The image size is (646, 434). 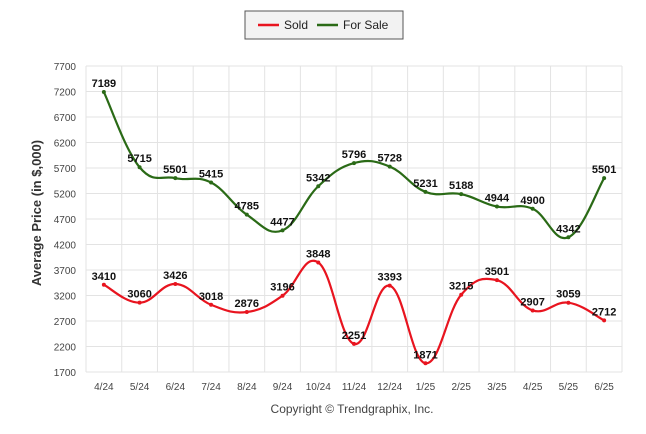 What do you see at coordinates (426, 387) in the screenshot?
I see `x-tick-label: 1/25` at bounding box center [426, 387].